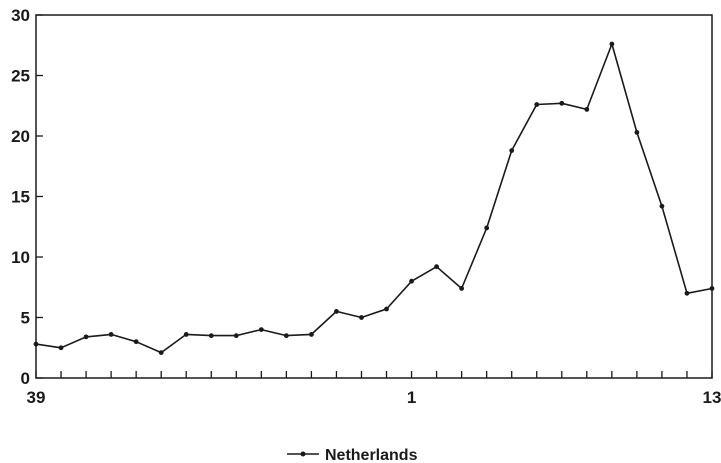  Describe the element at coordinates (25, 378) in the screenshot. I see `y-tick-label: 0` at that location.